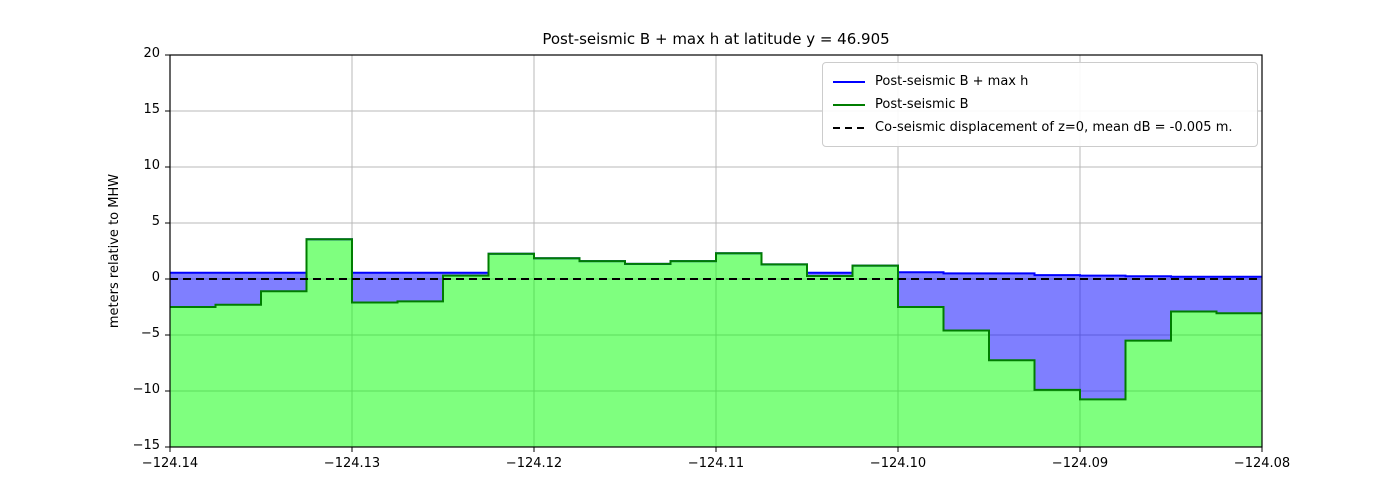  Describe the element at coordinates (922, 104) in the screenshot. I see `legend-label: Post-seismic B` at that location.